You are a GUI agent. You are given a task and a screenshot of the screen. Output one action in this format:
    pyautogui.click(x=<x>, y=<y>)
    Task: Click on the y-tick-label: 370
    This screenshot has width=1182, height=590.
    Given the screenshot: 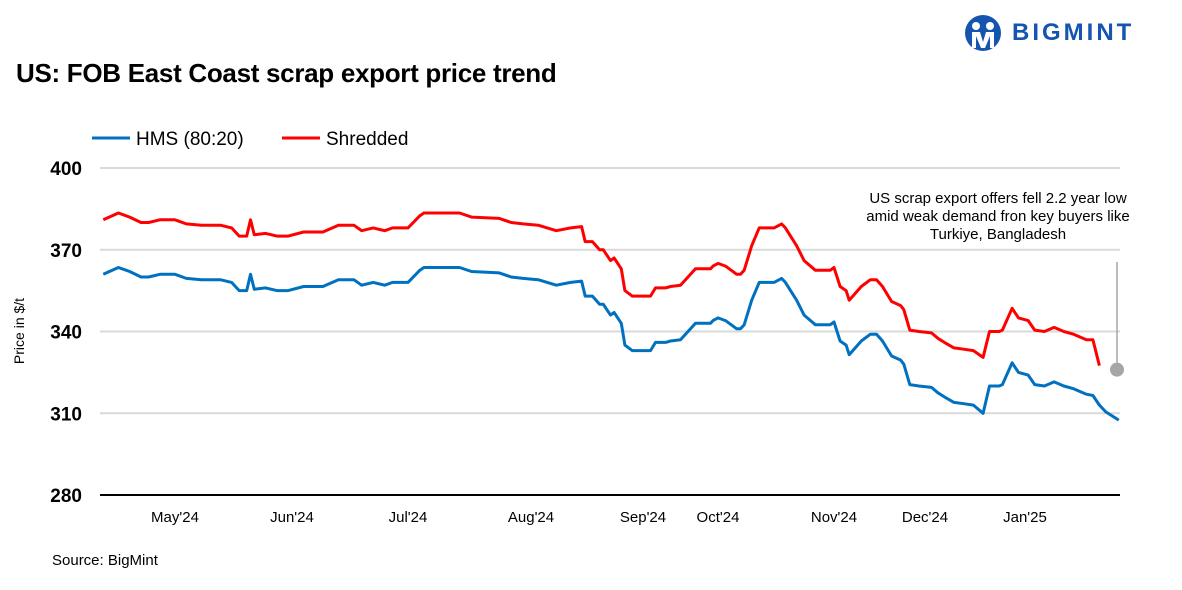 What is the action you would take?
    pyautogui.click(x=66, y=251)
    